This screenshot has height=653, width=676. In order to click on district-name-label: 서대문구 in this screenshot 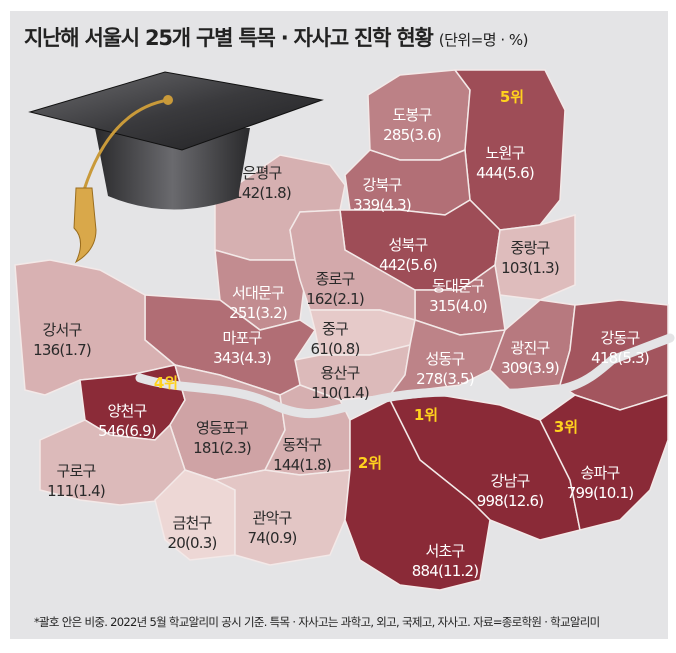, I will do `click(258, 293)`.